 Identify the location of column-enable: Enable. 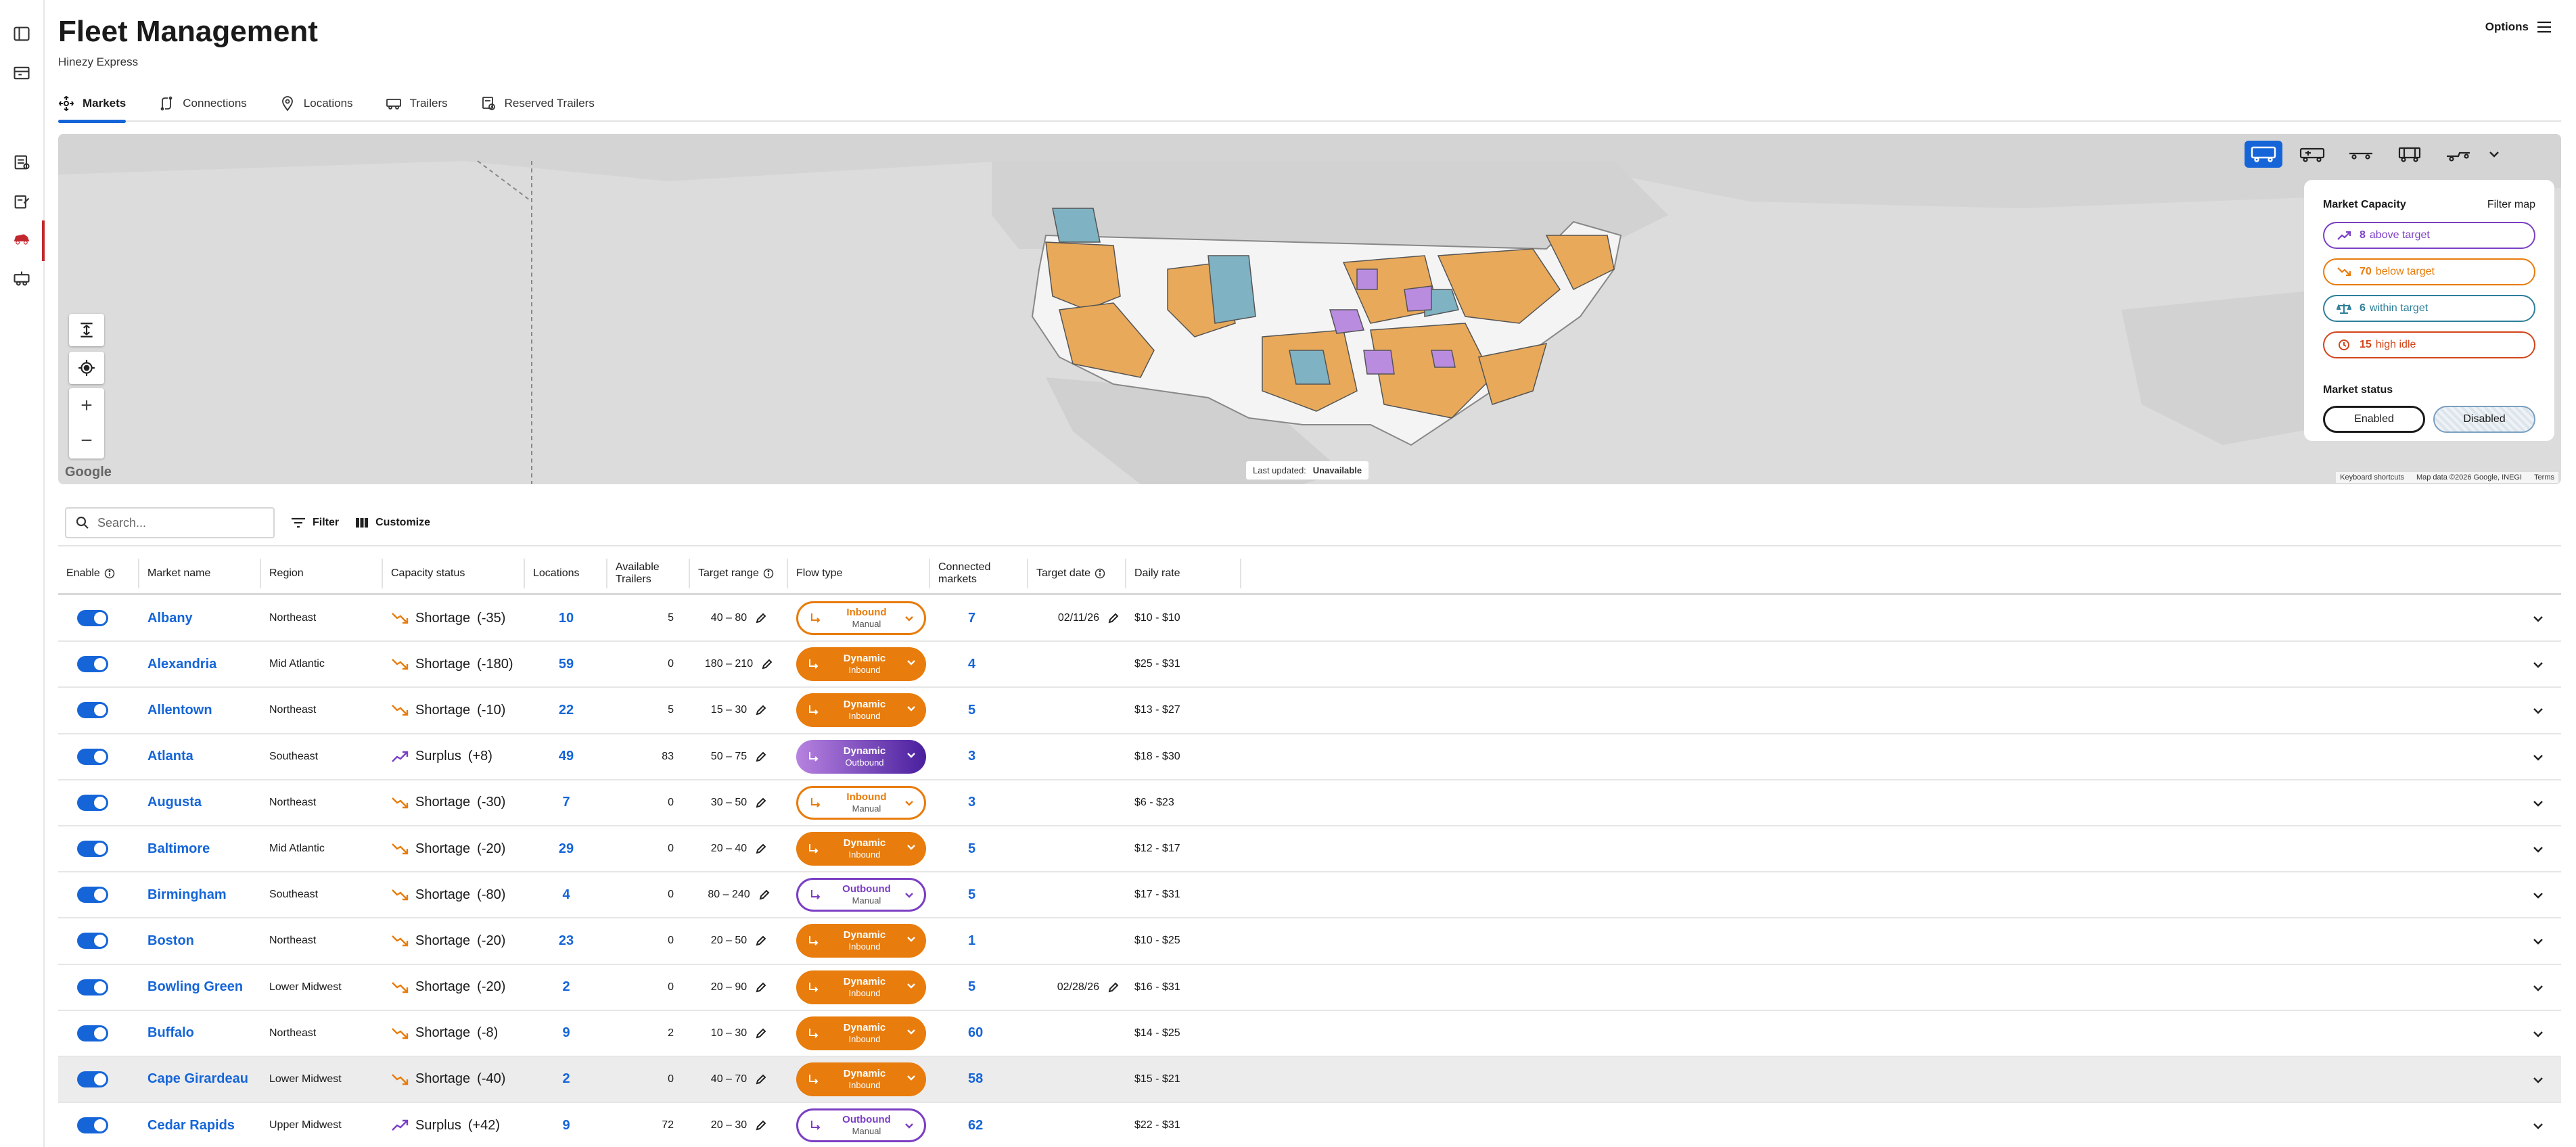
(98, 573).